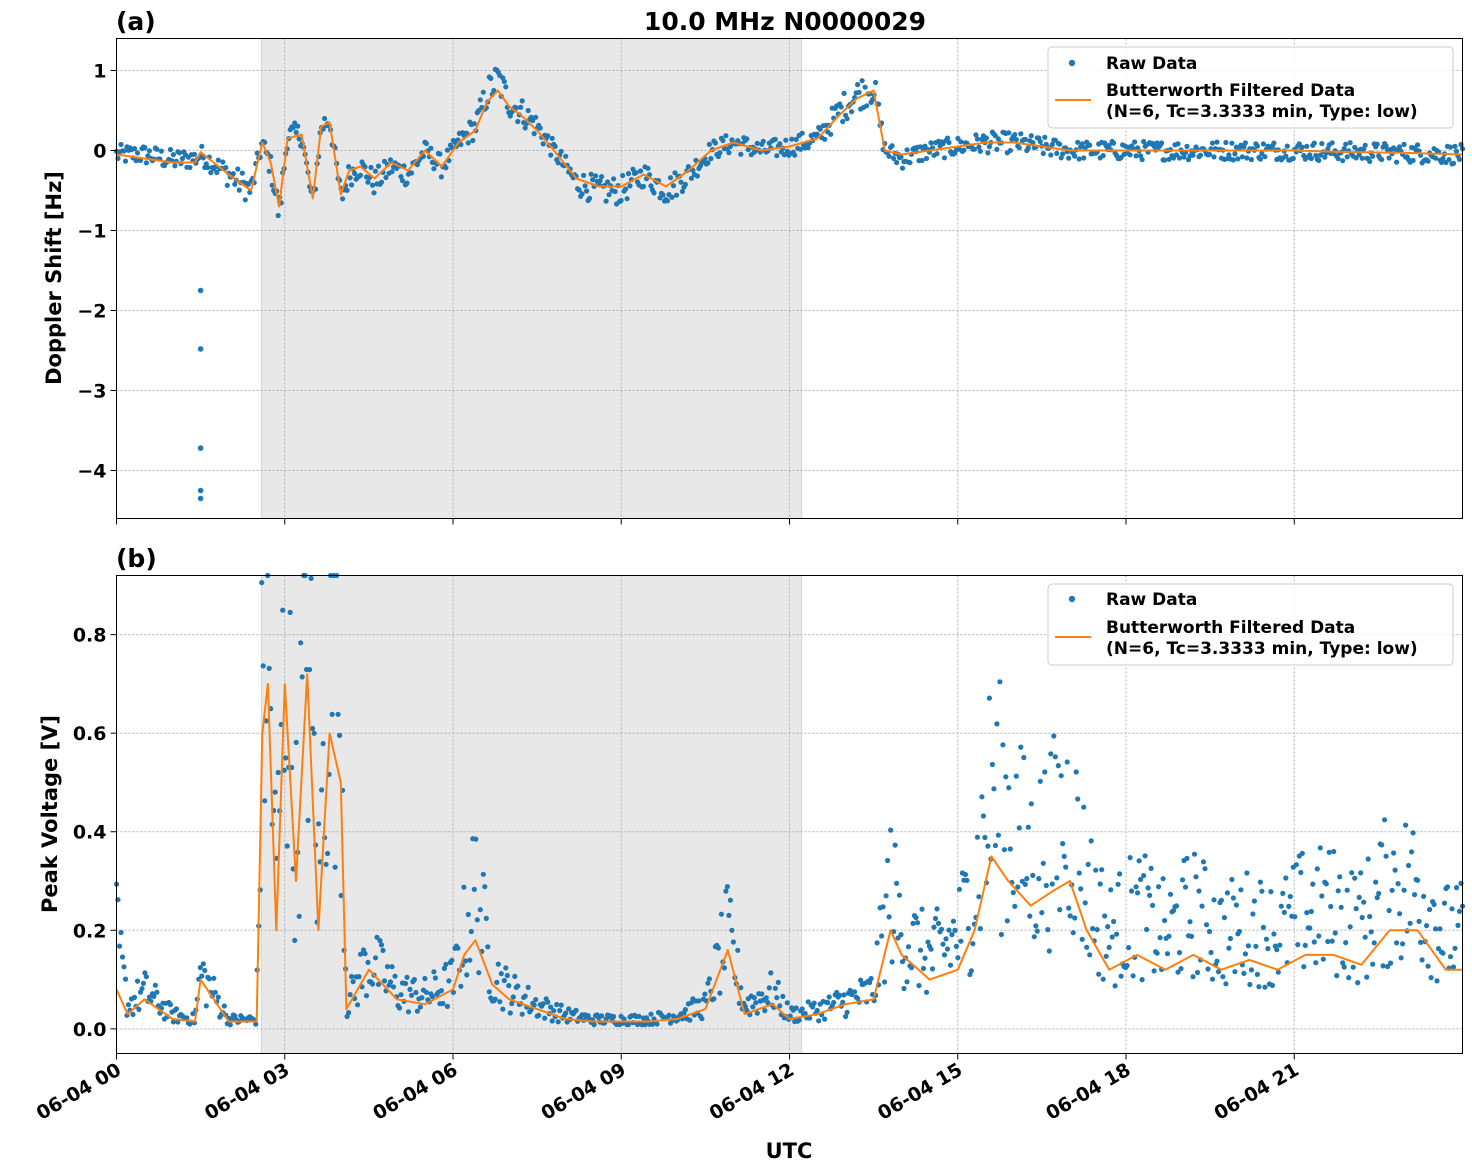 The height and width of the screenshot is (1172, 1472). Describe the element at coordinates (136, 21) in the screenshot. I see `panel-a-label: (a)` at that location.